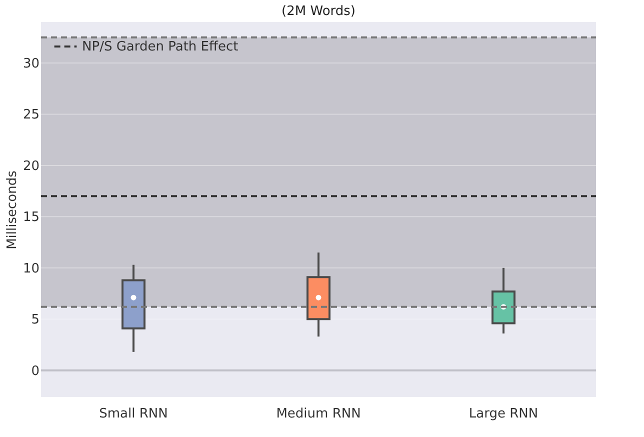 The image size is (644, 437). Describe the element at coordinates (35, 320) in the screenshot. I see `y-tick-label: 5` at that location.